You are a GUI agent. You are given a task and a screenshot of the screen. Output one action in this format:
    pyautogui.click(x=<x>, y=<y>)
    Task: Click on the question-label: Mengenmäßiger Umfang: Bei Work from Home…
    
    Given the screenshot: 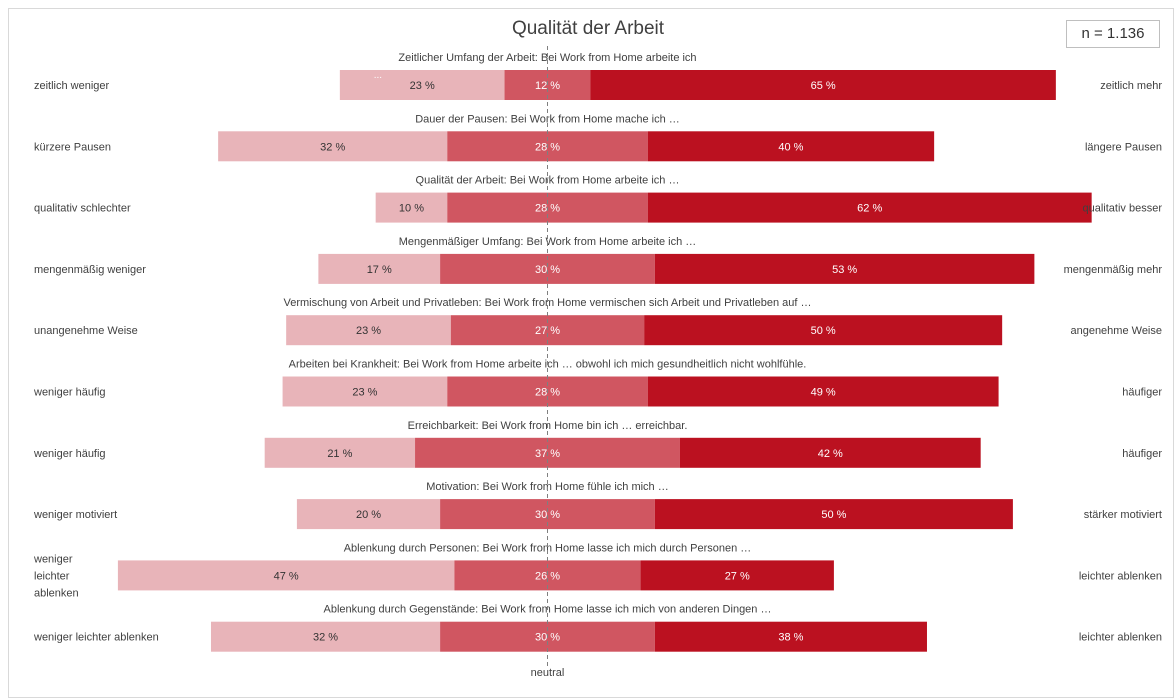 What is the action you would take?
    pyautogui.click(x=548, y=242)
    